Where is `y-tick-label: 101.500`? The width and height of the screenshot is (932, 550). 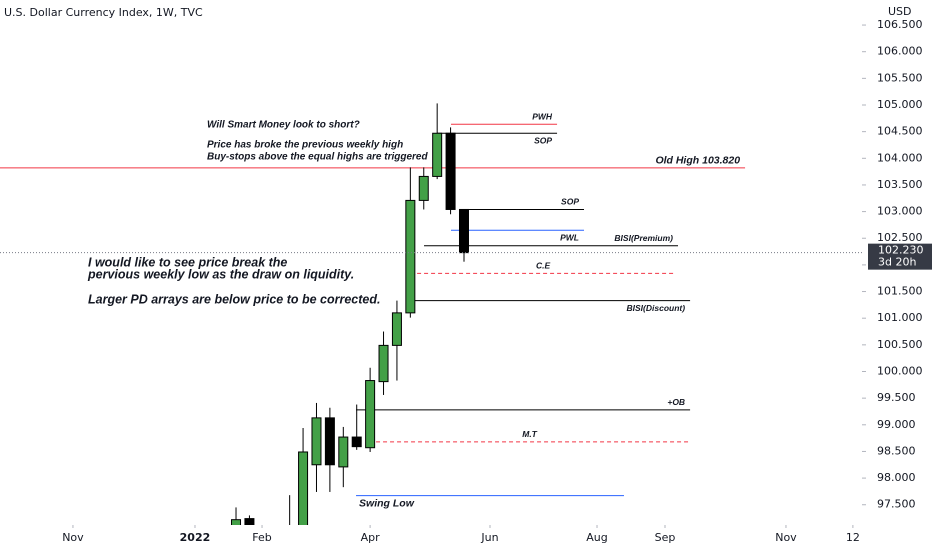
y-tick-label: 101.500 is located at coordinates (900, 291).